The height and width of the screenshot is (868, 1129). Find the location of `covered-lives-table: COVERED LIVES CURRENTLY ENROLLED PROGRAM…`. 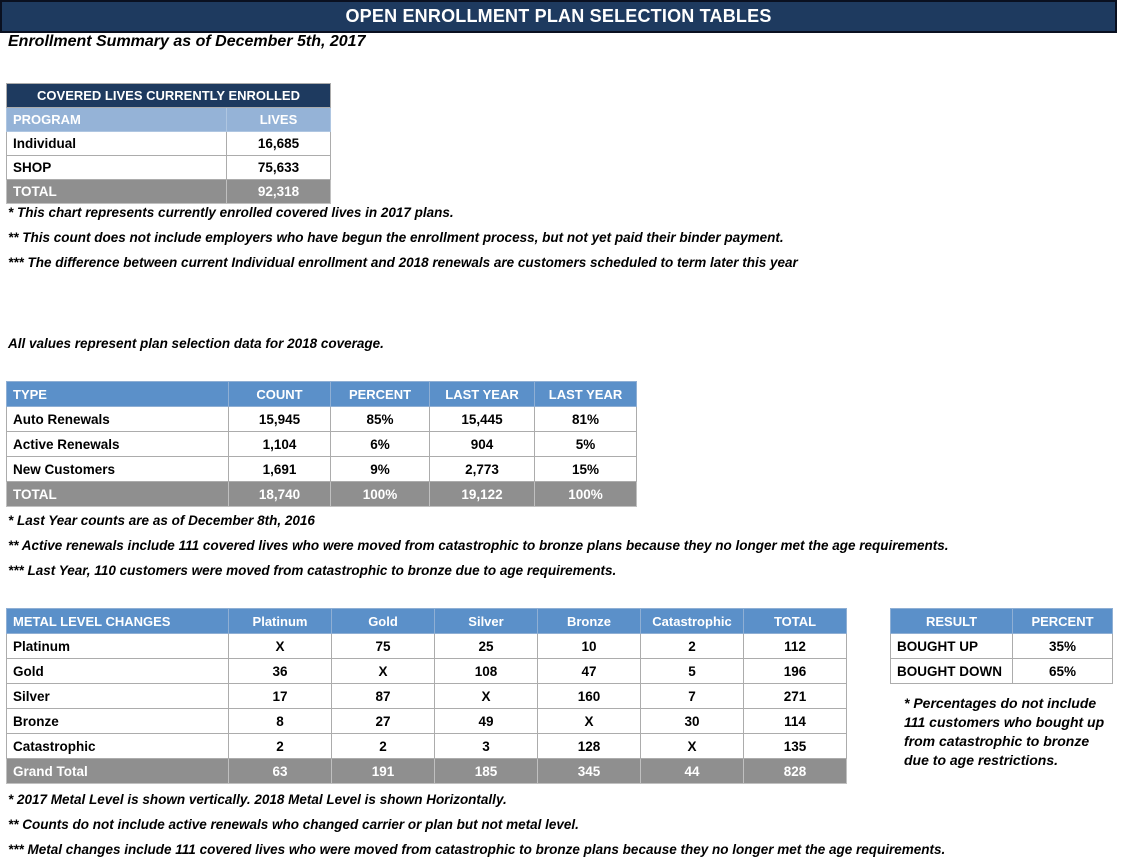

covered-lives-table: COVERED LIVES CURRENTLY ENROLLED PROGRAM… is located at coordinates (168, 143).